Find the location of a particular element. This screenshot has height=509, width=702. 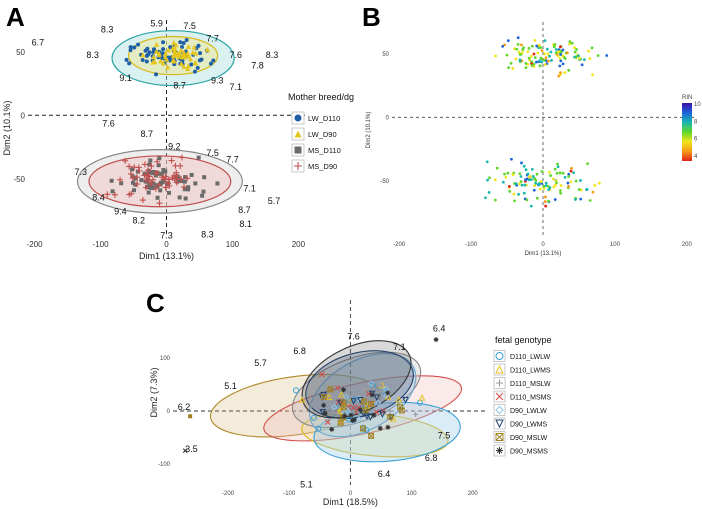

colorbar-tick-label: 6 is located at coordinates (696, 140).